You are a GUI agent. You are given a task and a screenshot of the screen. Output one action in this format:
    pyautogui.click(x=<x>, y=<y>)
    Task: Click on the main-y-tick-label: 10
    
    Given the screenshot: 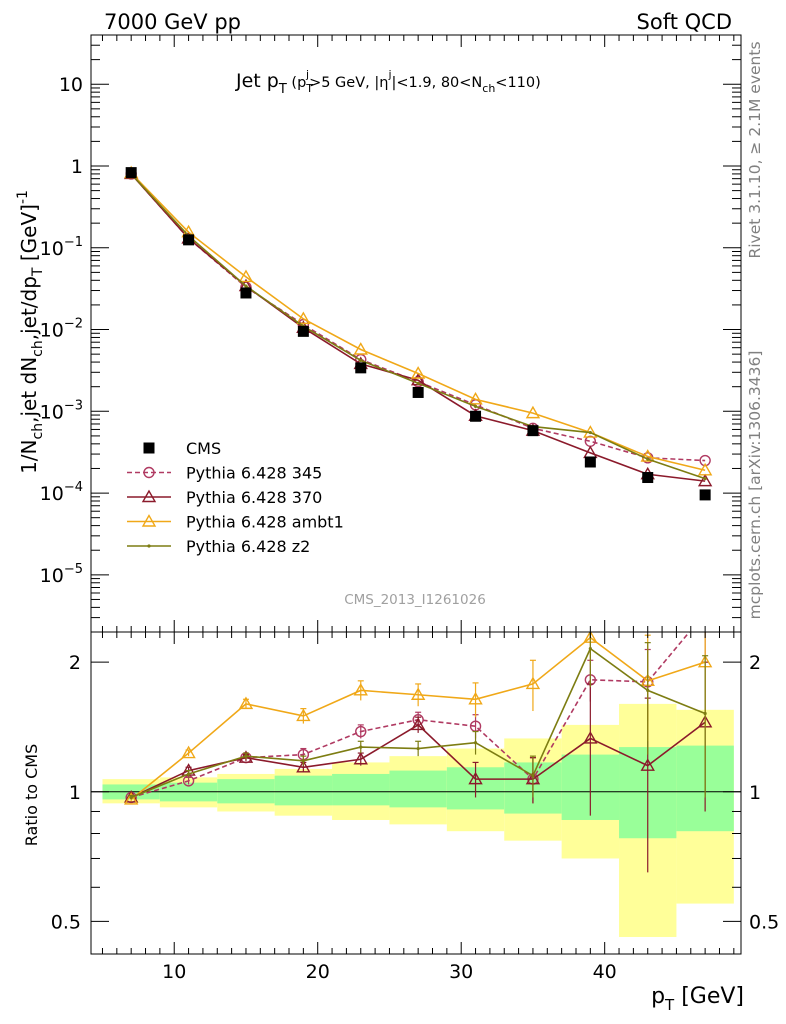 What is the action you would take?
    pyautogui.click(x=71, y=85)
    